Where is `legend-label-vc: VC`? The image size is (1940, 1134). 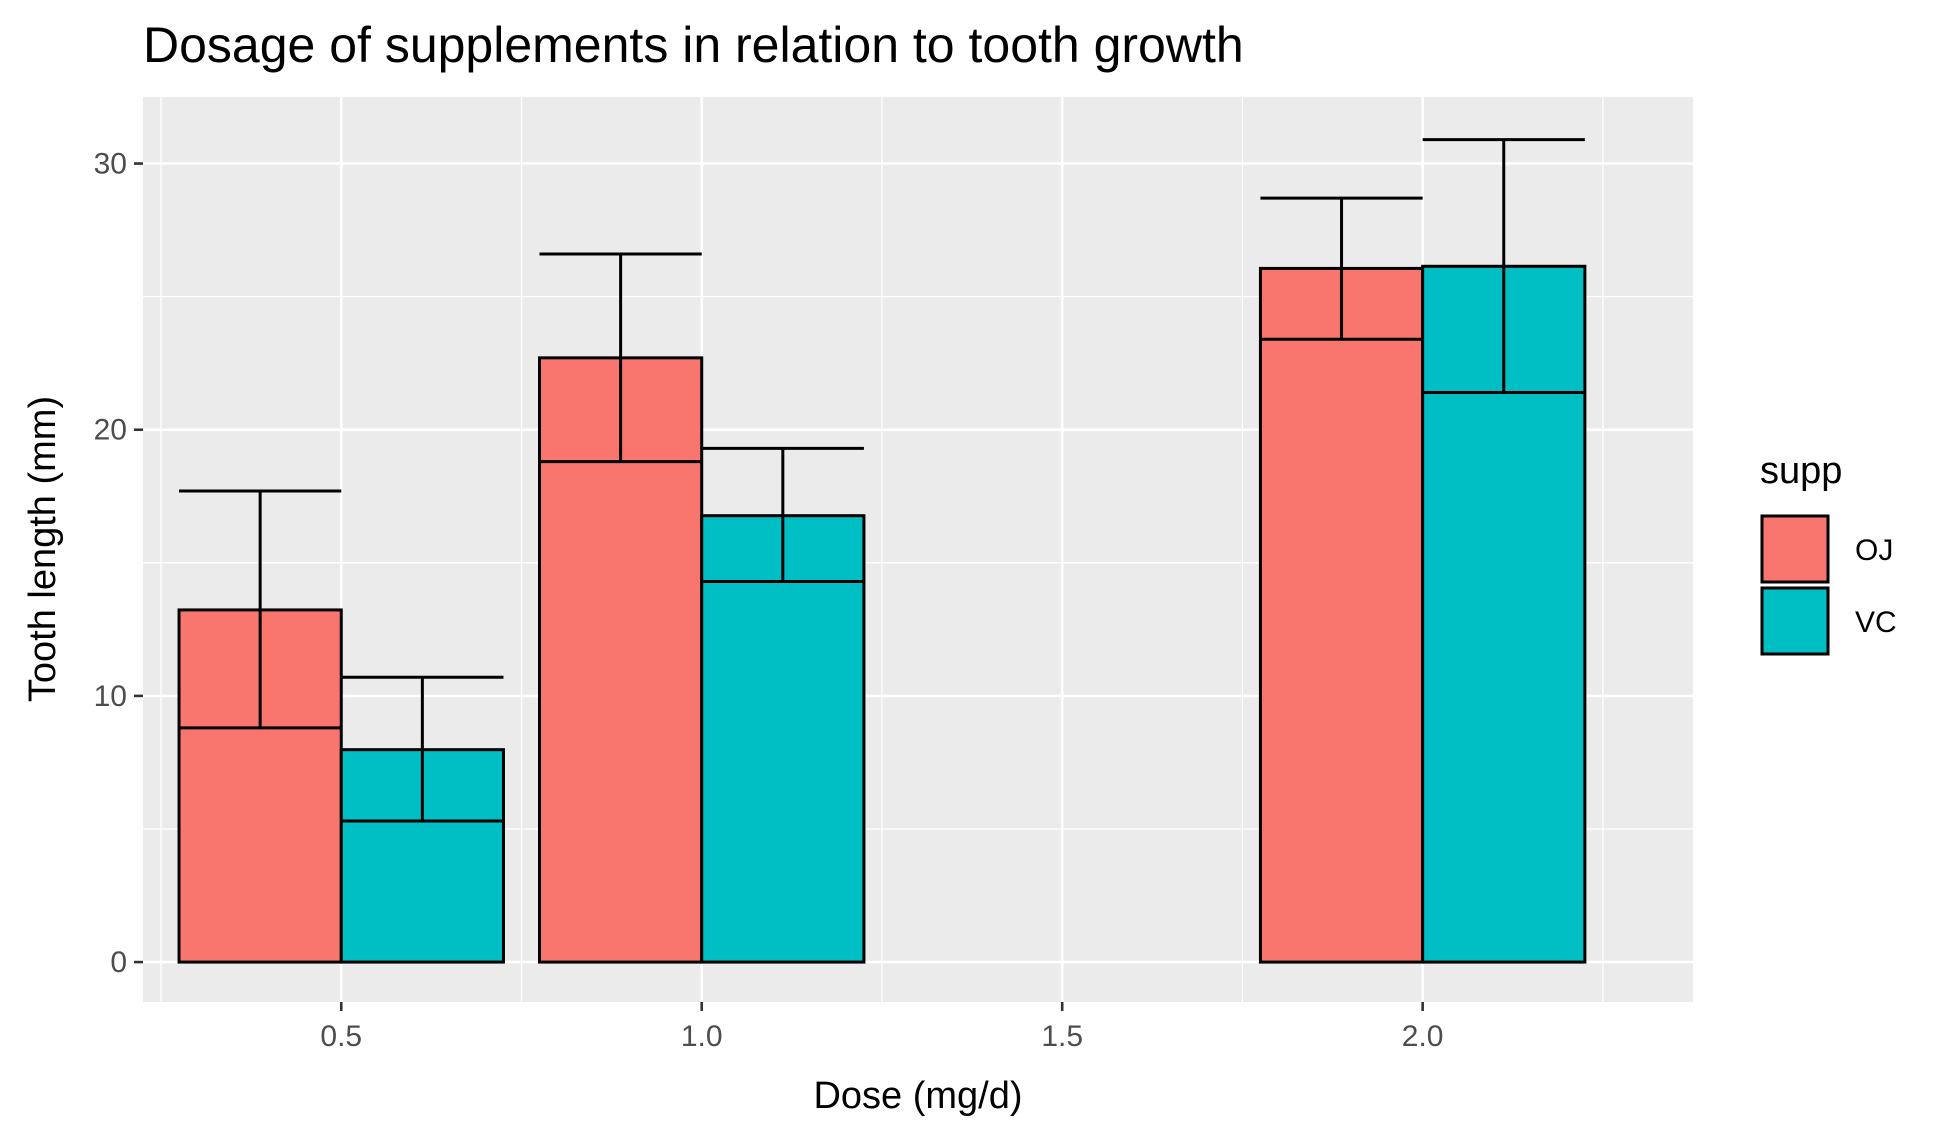 legend-label-vc: VC is located at coordinates (1876, 622).